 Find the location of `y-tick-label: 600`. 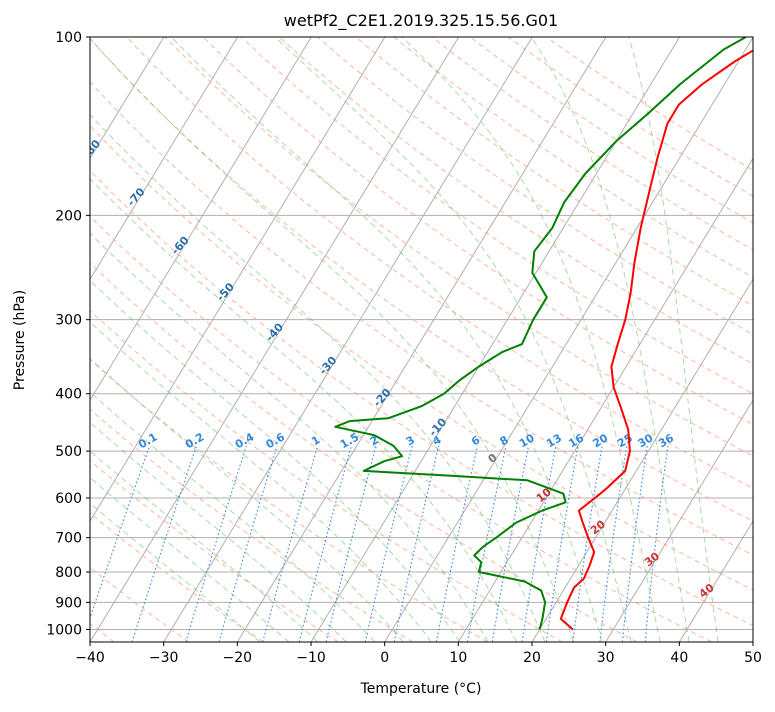

y-tick-label: 600 is located at coordinates (68, 499).